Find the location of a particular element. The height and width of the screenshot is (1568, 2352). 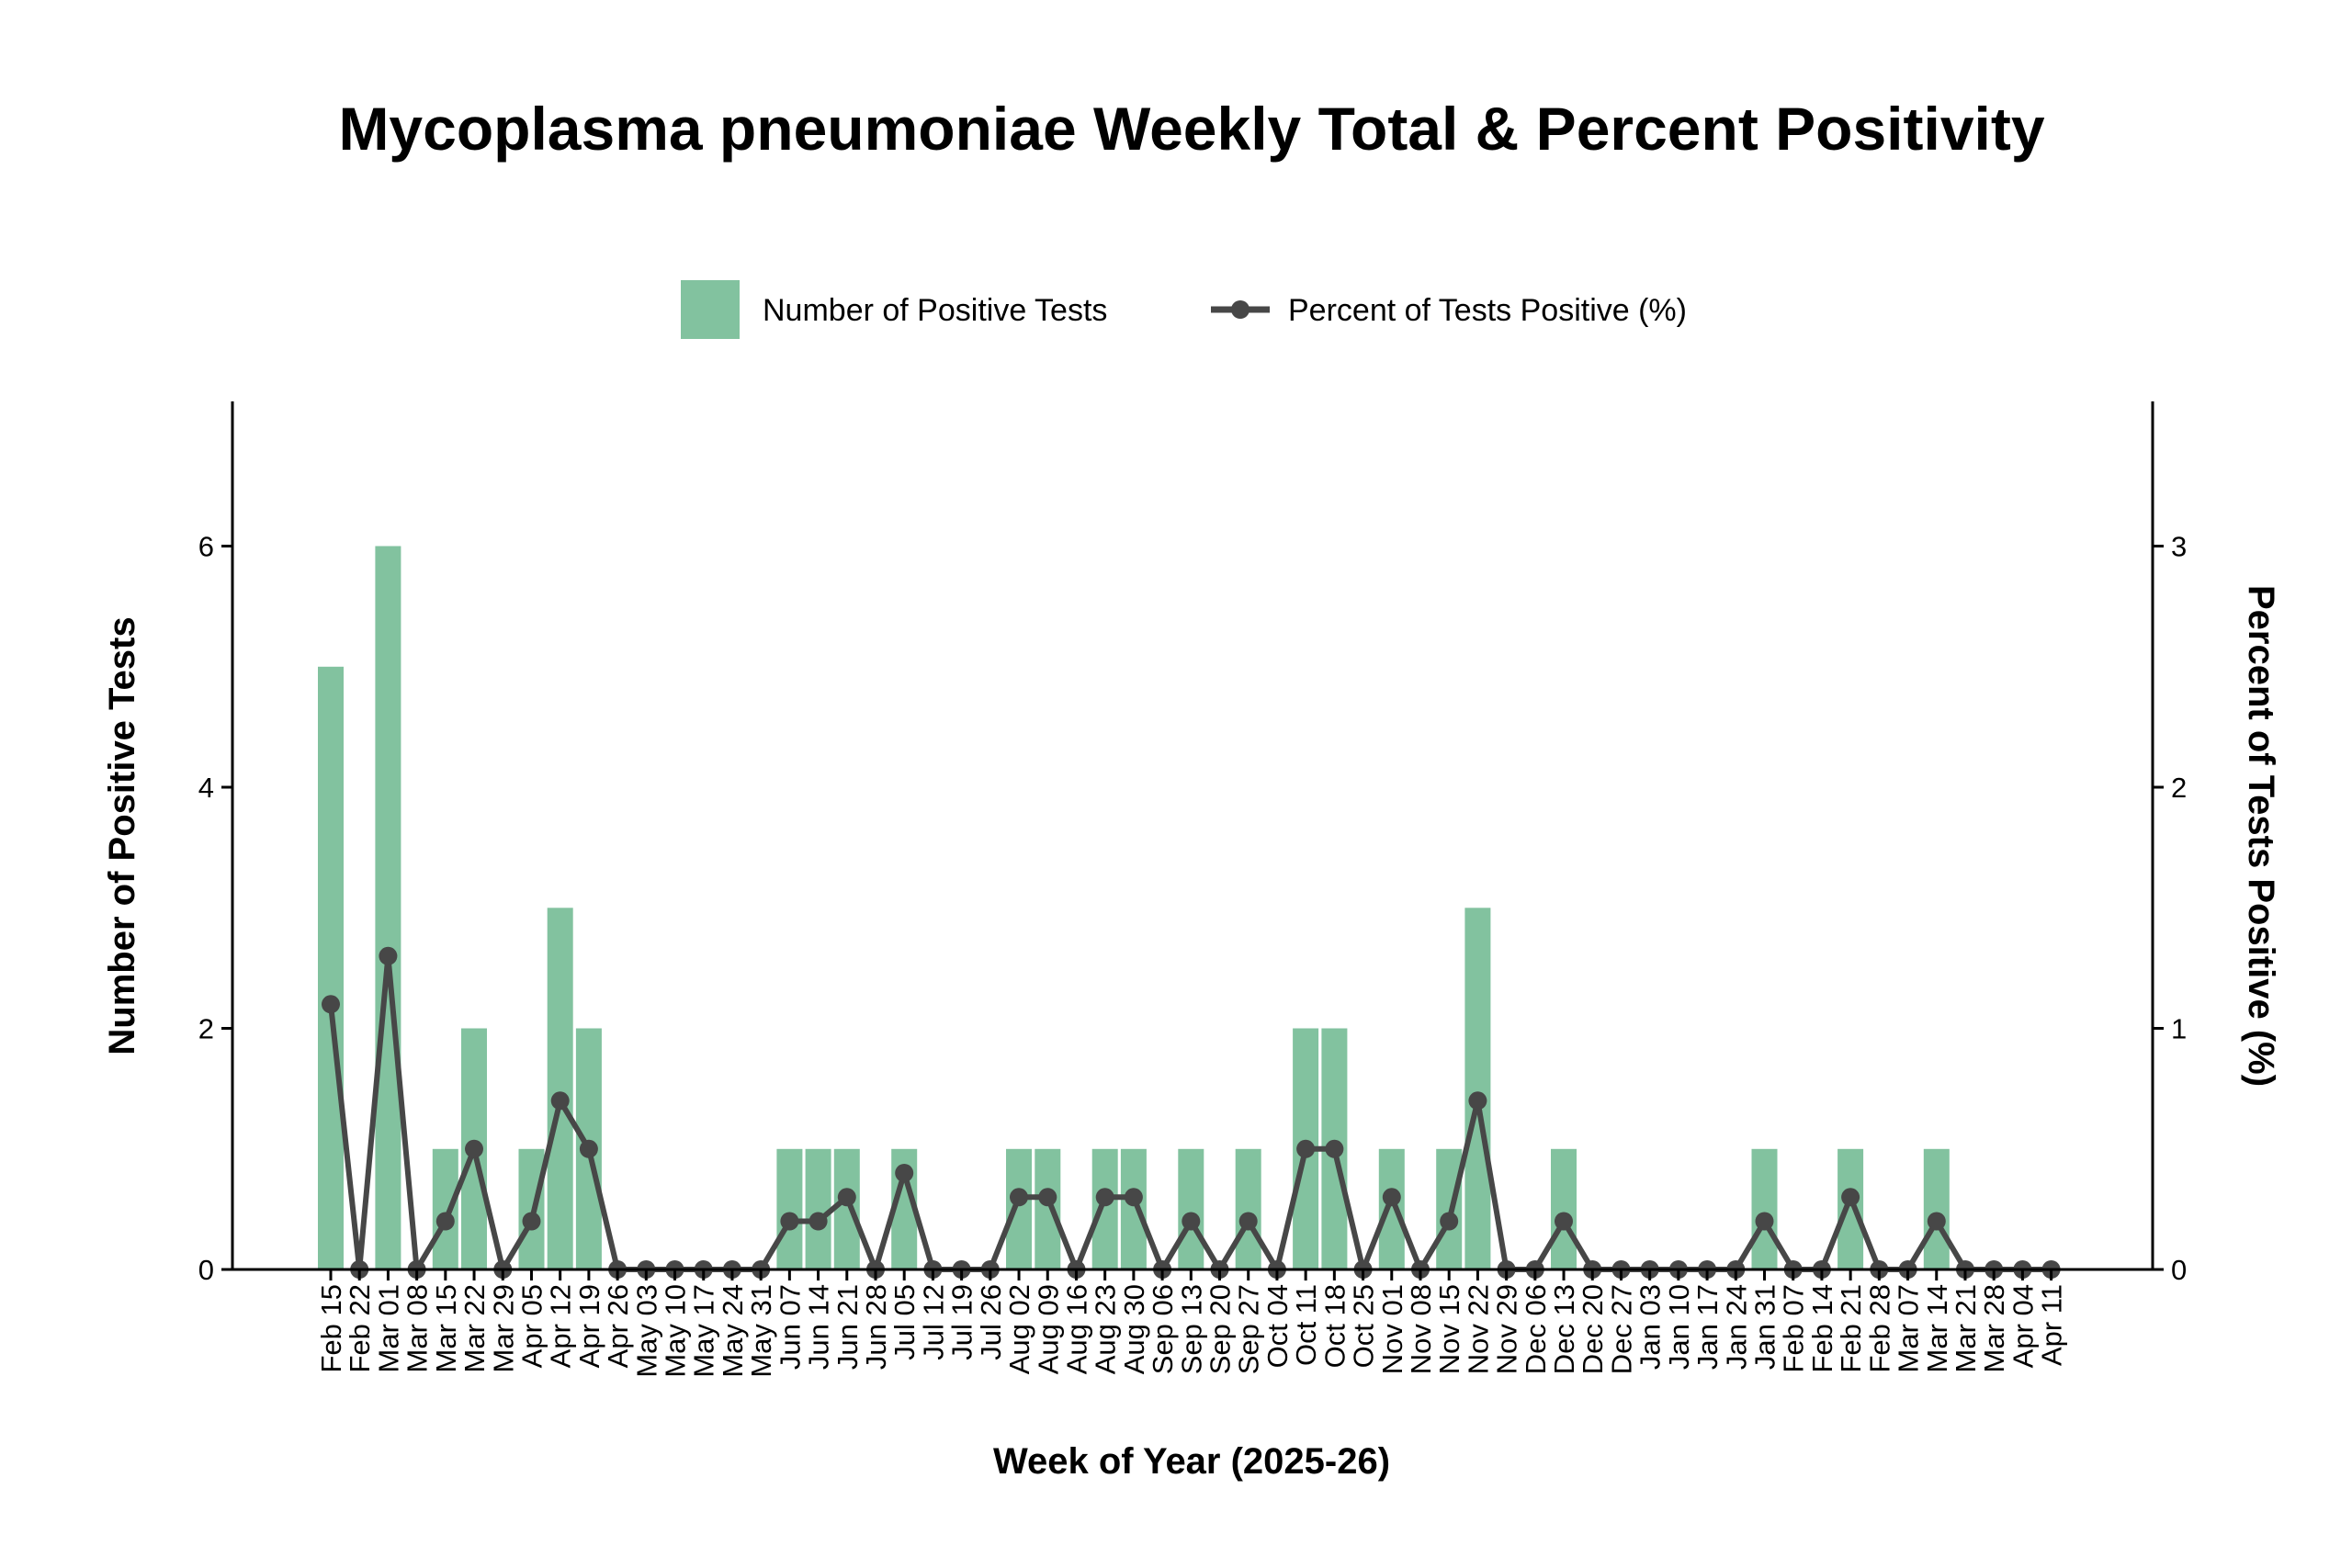

x-tick-label-apr-12: Apr 12 is located at coordinates (561, 1326).